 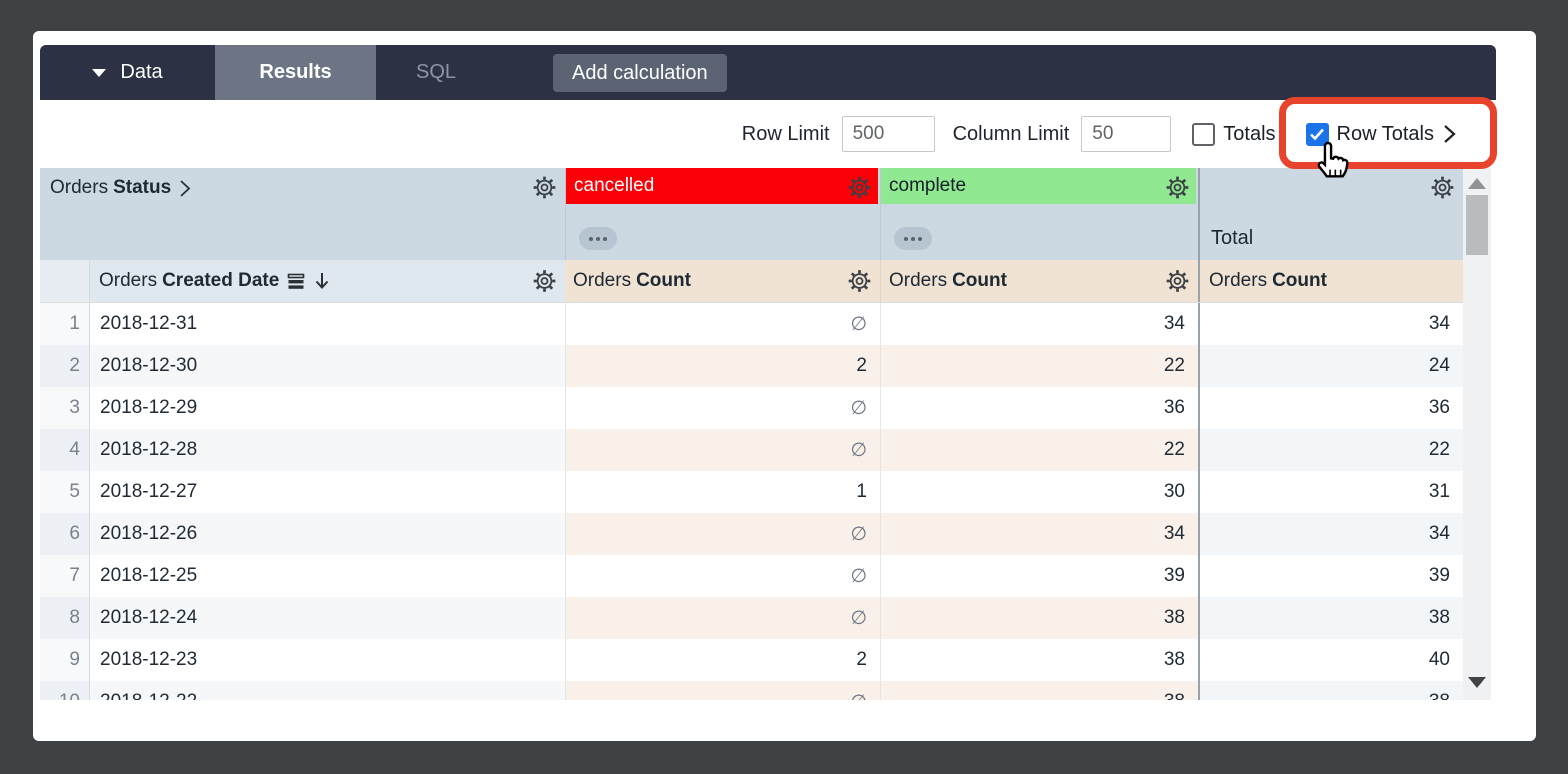 I want to click on table-row: 6 2018-12-26 ∅ 34 34, so click(x=751, y=534).